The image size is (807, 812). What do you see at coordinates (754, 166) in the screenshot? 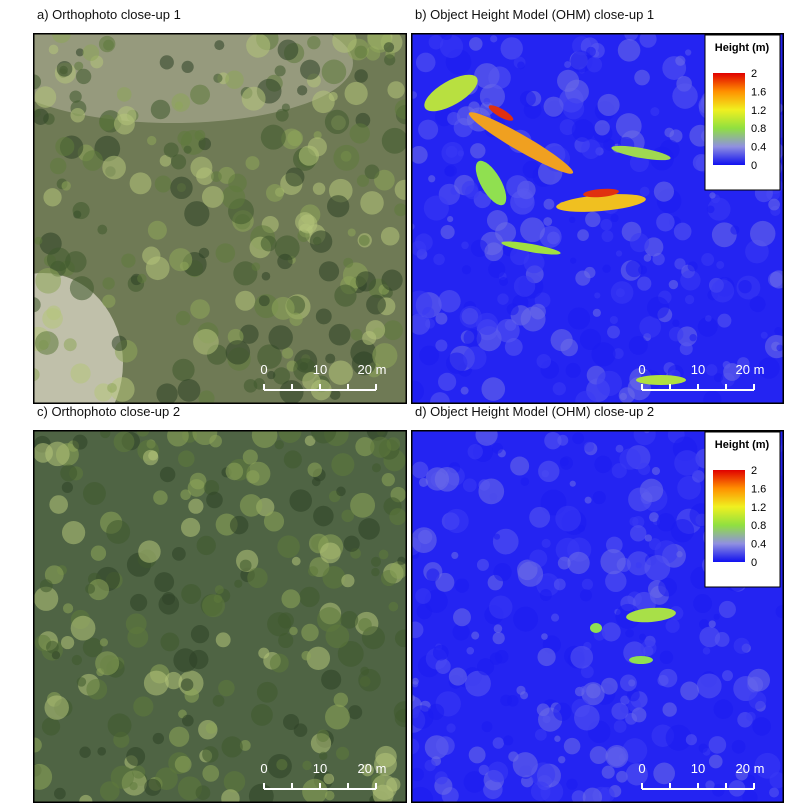
I see `legend-tick: 0` at bounding box center [754, 166].